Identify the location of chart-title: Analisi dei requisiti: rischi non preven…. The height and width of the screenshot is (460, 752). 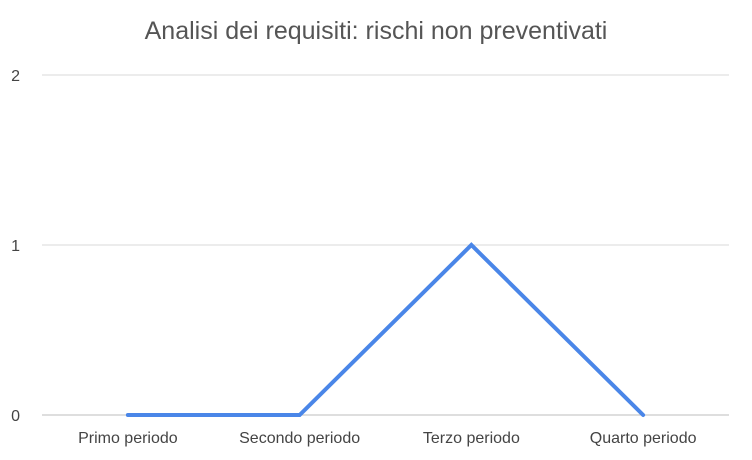
(376, 31).